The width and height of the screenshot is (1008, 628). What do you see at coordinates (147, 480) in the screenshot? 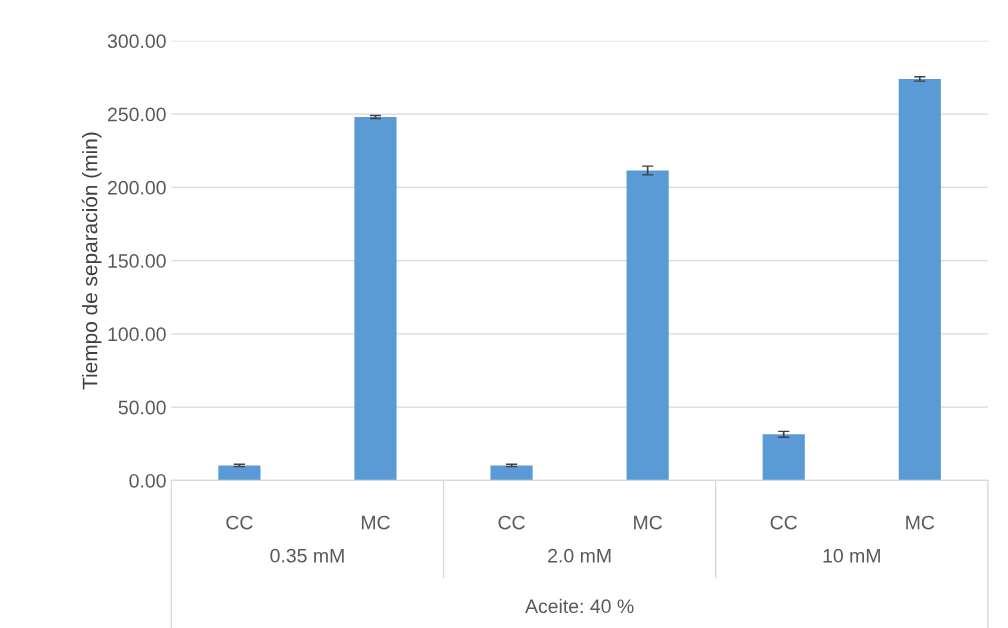
I see `y-tick-label: 0.00` at bounding box center [147, 480].